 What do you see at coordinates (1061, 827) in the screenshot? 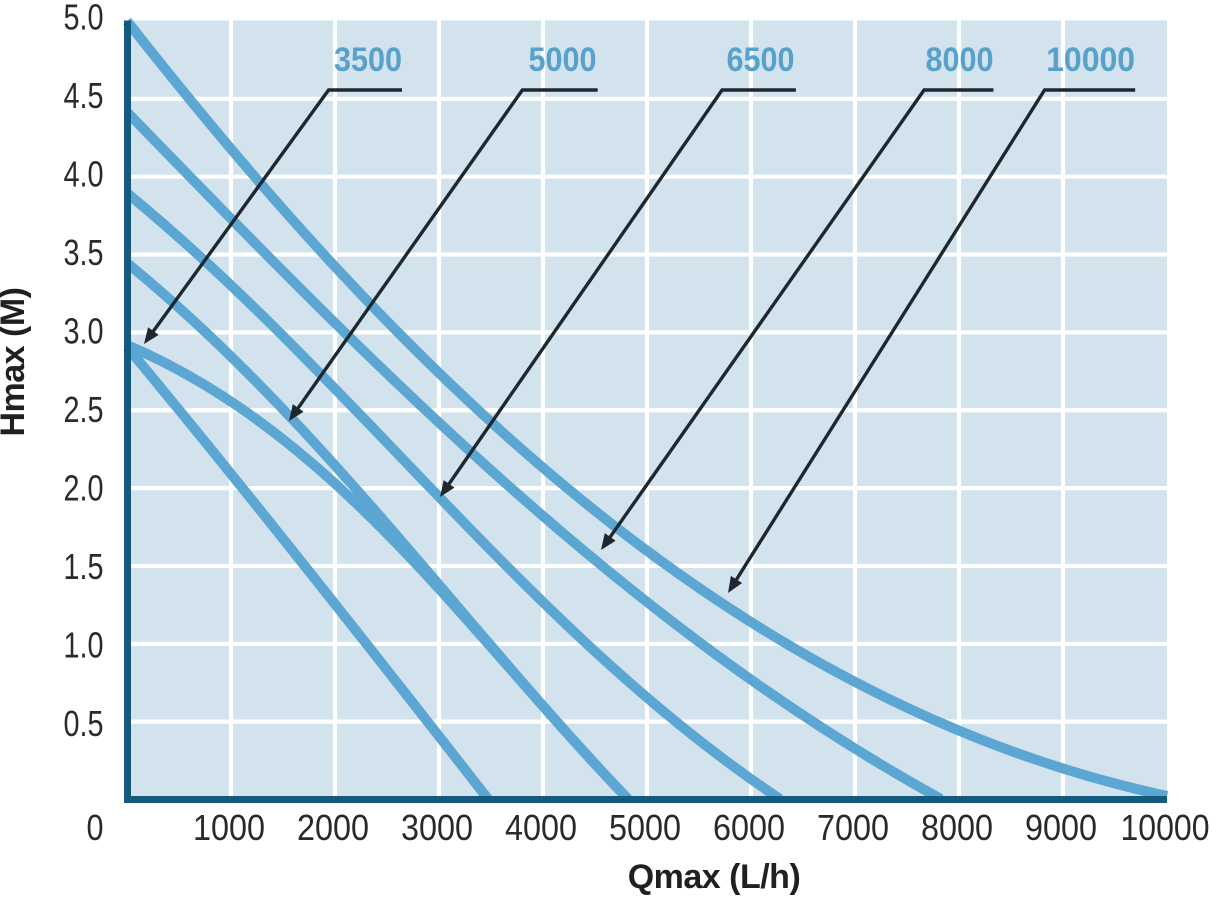
I see `svg-text: 9000` at bounding box center [1061, 827].